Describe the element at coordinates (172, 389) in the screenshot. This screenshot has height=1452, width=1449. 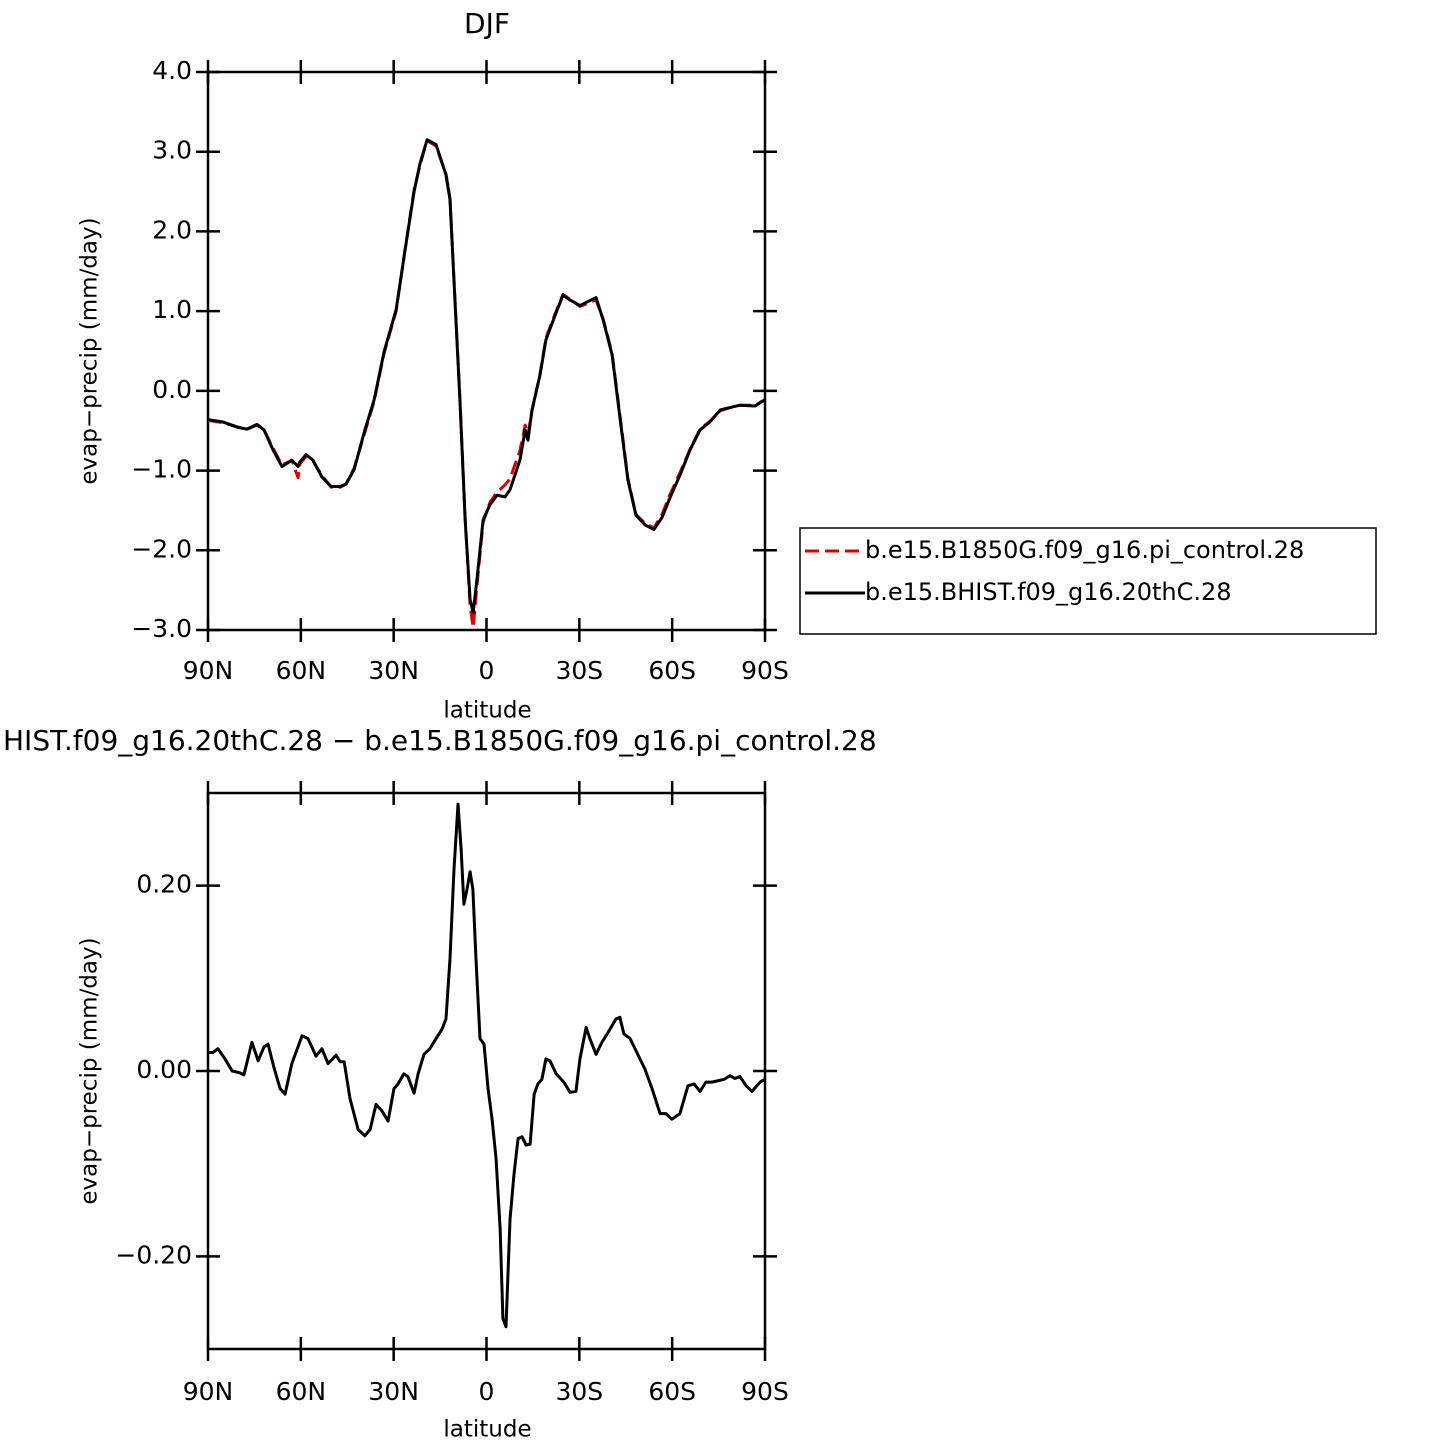
I see `y-tick-label: 0.0` at that location.